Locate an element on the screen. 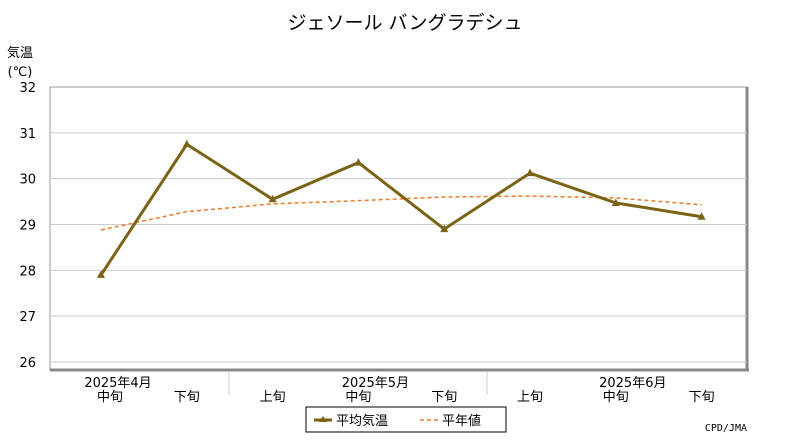 Image resolution: width=800 pixels, height=440 pixels. y-tick-label: 26 is located at coordinates (27, 363).